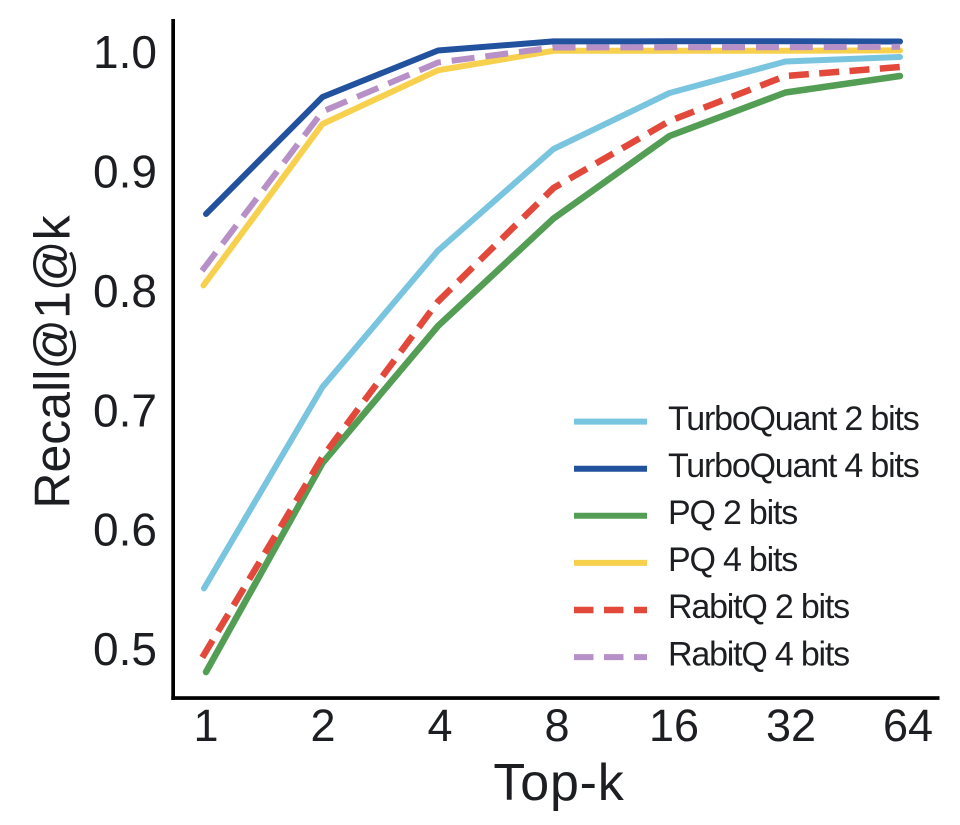 Image resolution: width=960 pixels, height=825 pixels. I want to click on svg-text: 4, so click(439, 725).